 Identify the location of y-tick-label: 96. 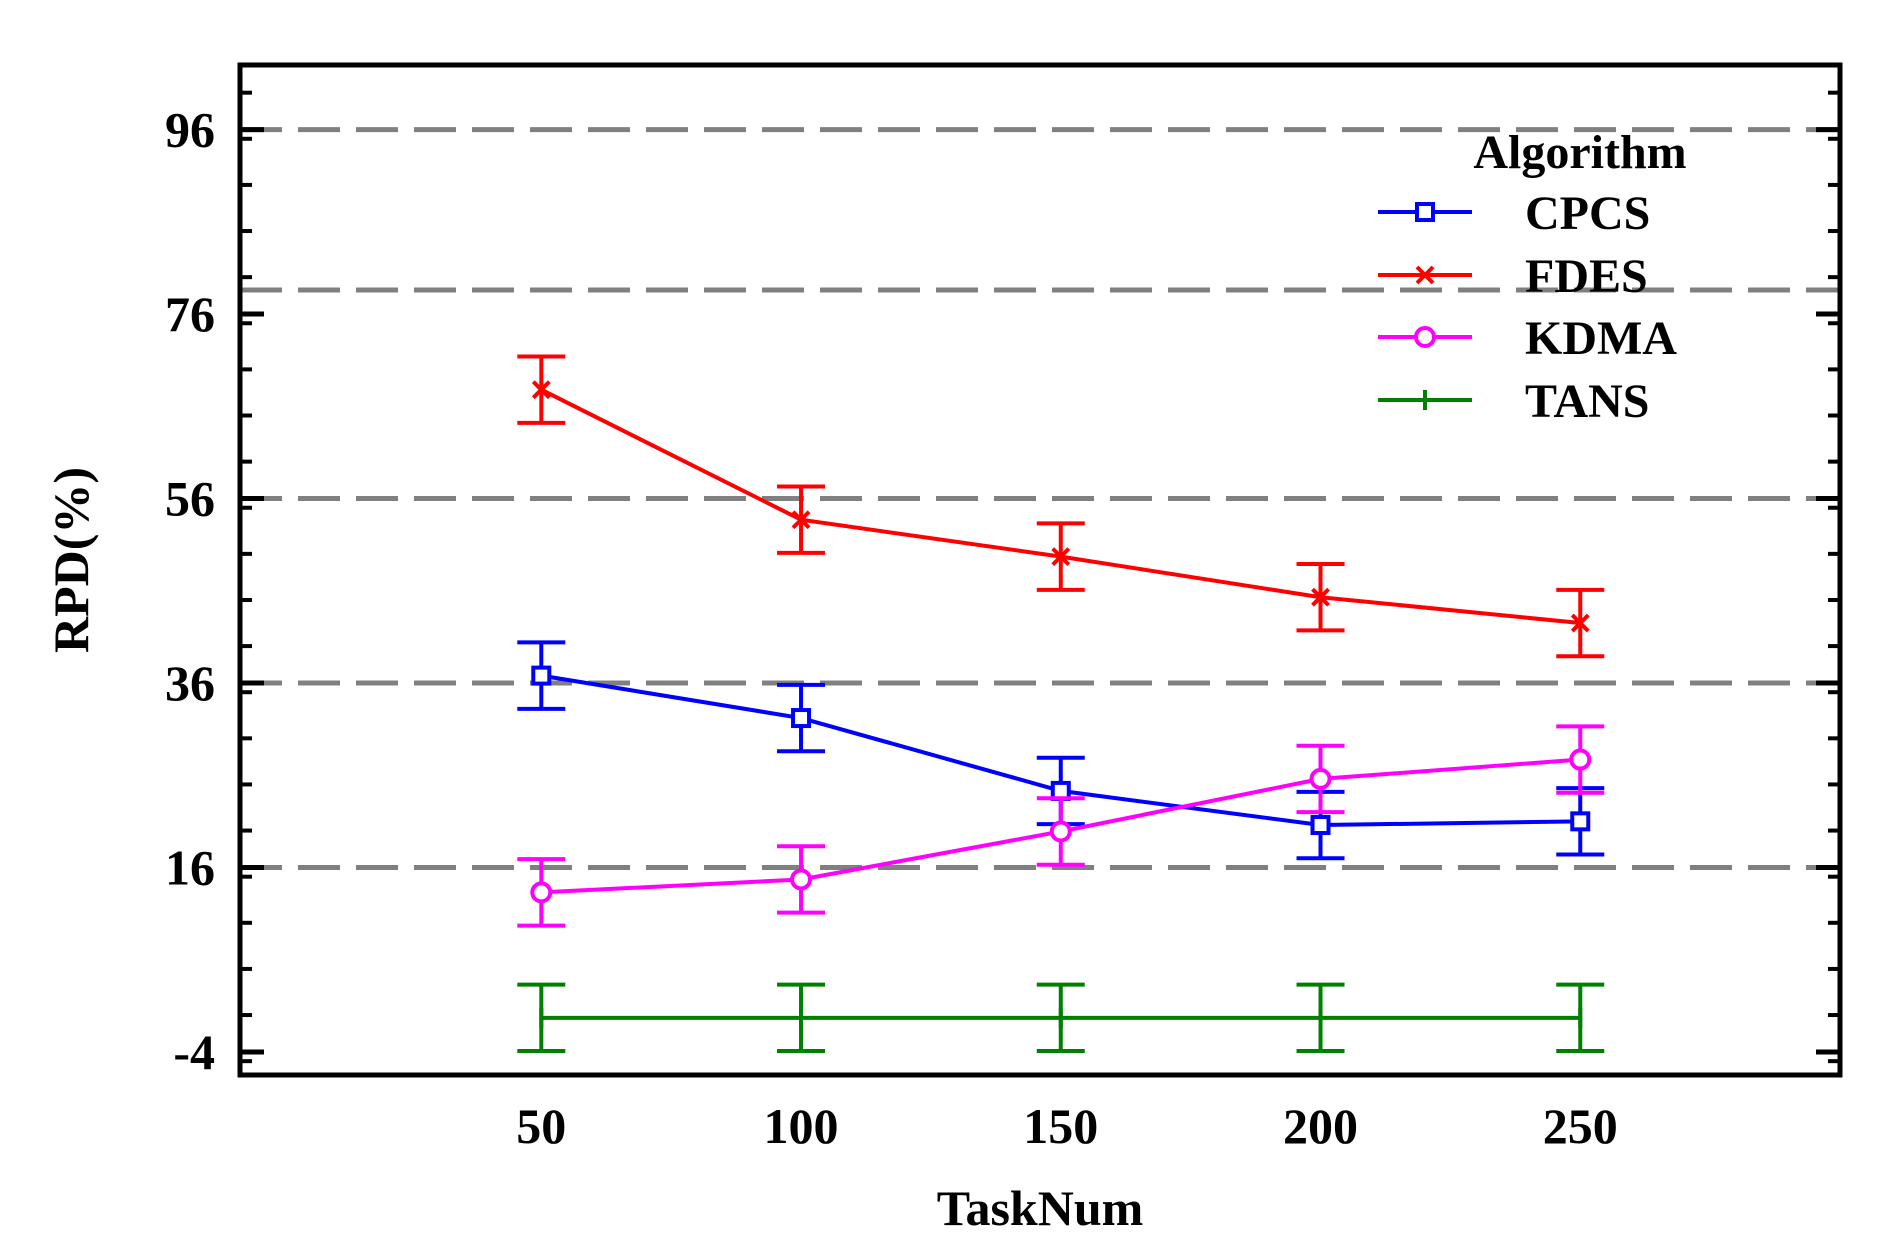
(190, 130).